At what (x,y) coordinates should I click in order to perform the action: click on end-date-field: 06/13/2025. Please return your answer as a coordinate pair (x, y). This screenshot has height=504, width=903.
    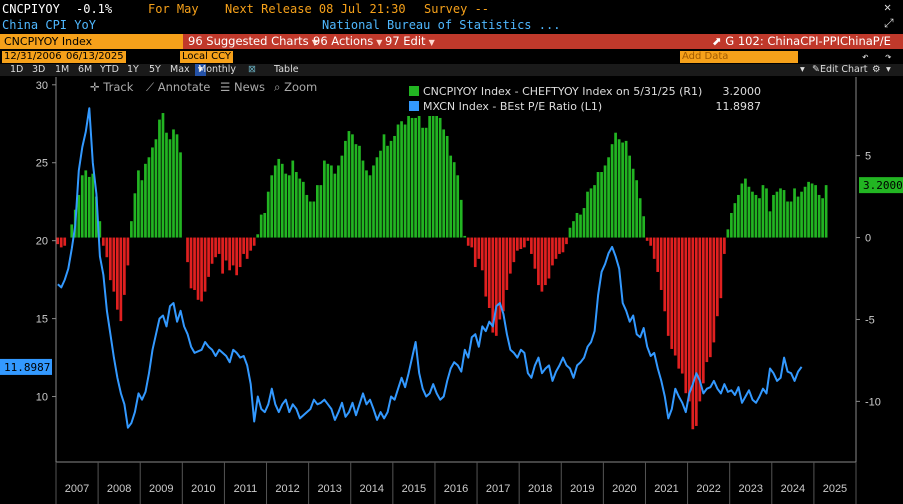
    Looking at the image, I should click on (95, 57).